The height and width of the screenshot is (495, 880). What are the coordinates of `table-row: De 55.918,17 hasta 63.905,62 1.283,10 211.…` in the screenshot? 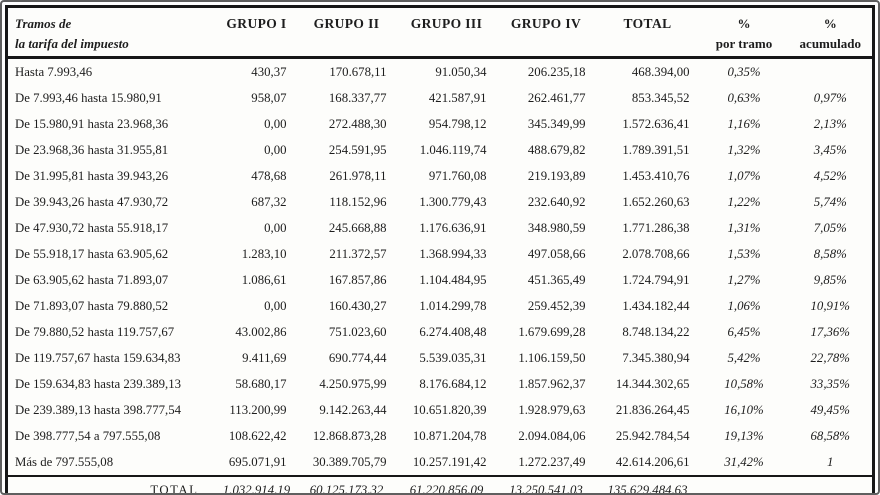 It's located at (440, 254).